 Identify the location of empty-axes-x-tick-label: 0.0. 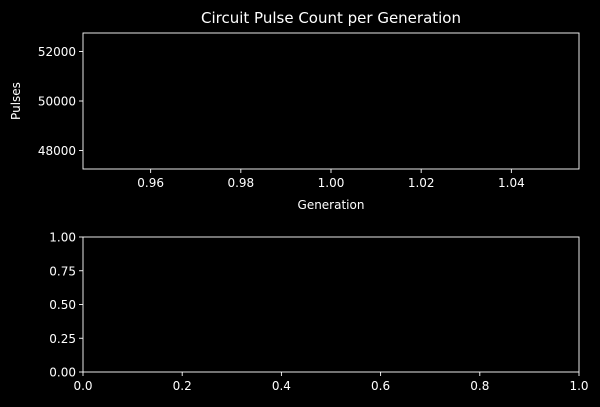
(82, 386).